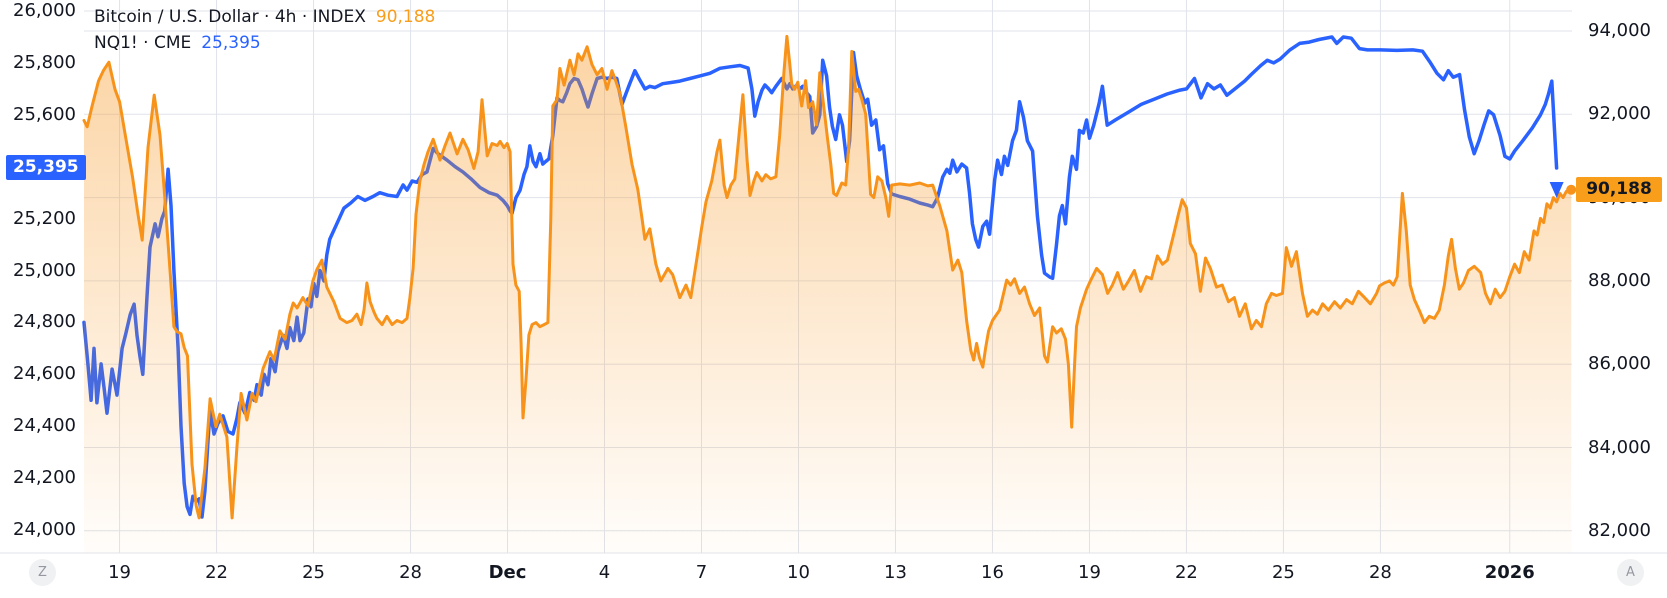 The image size is (1667, 598). I want to click on right-axis-tick: 92,000, so click(1619, 114).